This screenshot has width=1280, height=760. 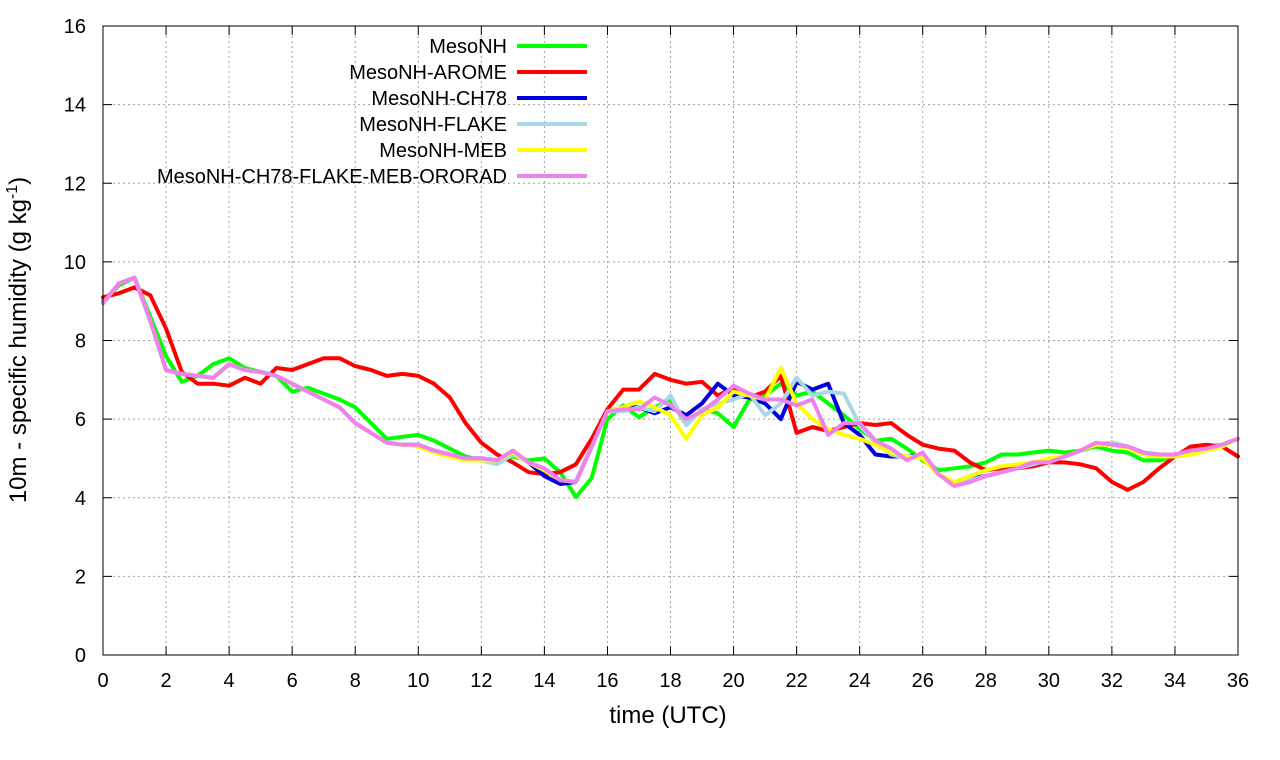 I want to click on x-tick-label: 4, so click(x=229, y=681).